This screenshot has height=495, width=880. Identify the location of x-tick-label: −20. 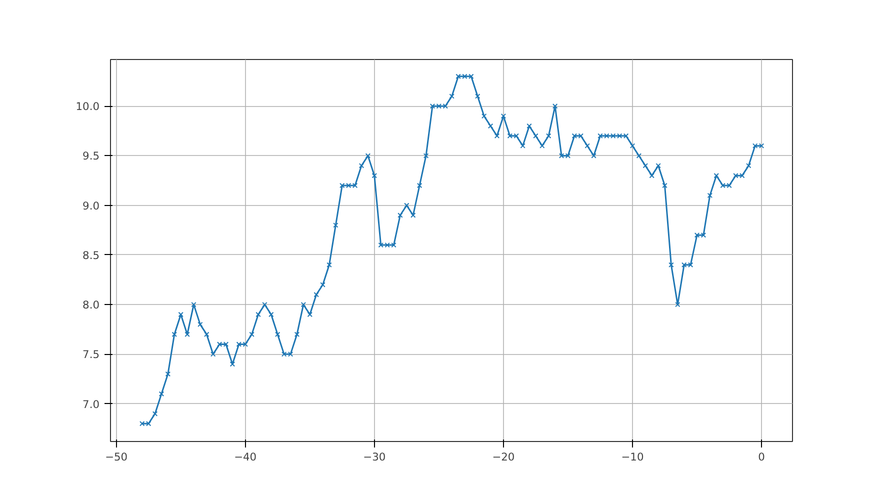
(503, 457).